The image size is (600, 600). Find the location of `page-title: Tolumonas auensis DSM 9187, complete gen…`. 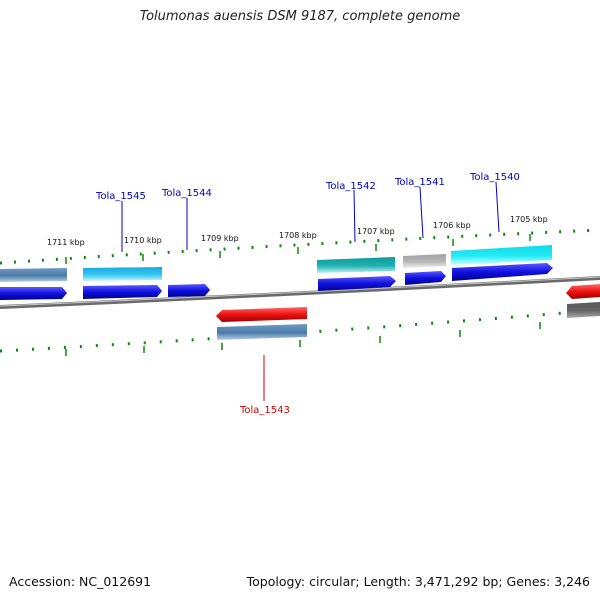

page-title: Tolumonas auensis DSM 9187, complete gen… is located at coordinates (300, 16).